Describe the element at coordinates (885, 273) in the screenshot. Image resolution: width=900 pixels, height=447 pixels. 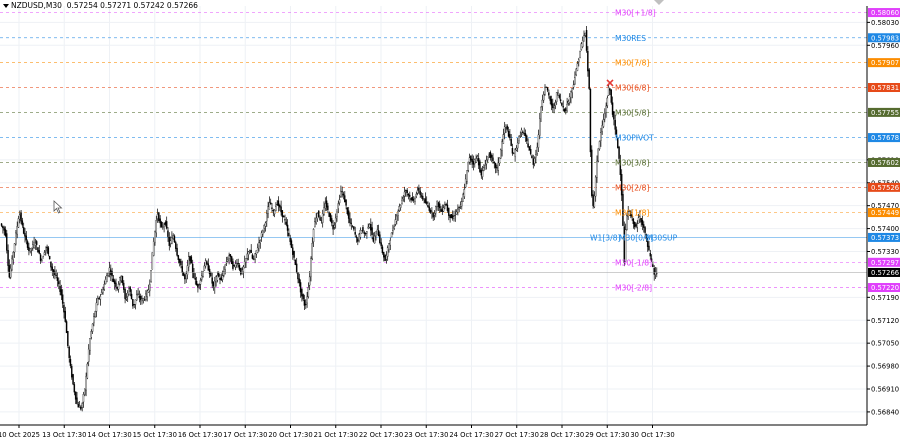
I see `current-price-label: 0.57266` at that location.